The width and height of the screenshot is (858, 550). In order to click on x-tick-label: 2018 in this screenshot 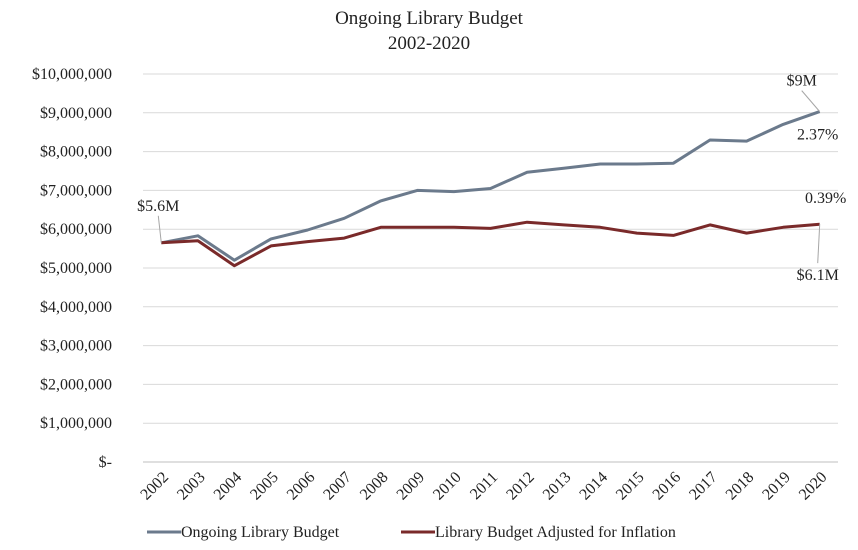, I will do `click(740, 486)`.